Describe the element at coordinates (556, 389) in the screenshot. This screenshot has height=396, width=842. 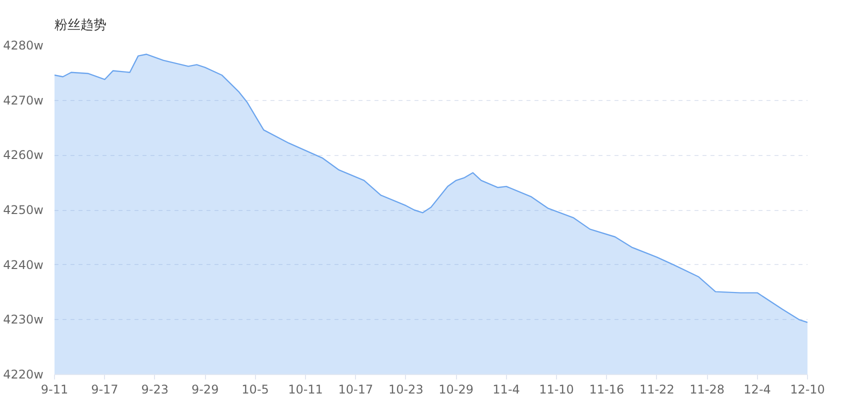
I see `x-tick-label: 11-10` at that location.